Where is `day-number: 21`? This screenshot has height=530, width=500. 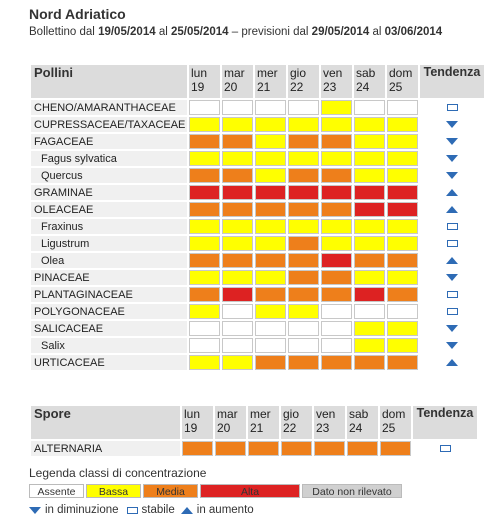 day-number: 21 is located at coordinates (257, 428).